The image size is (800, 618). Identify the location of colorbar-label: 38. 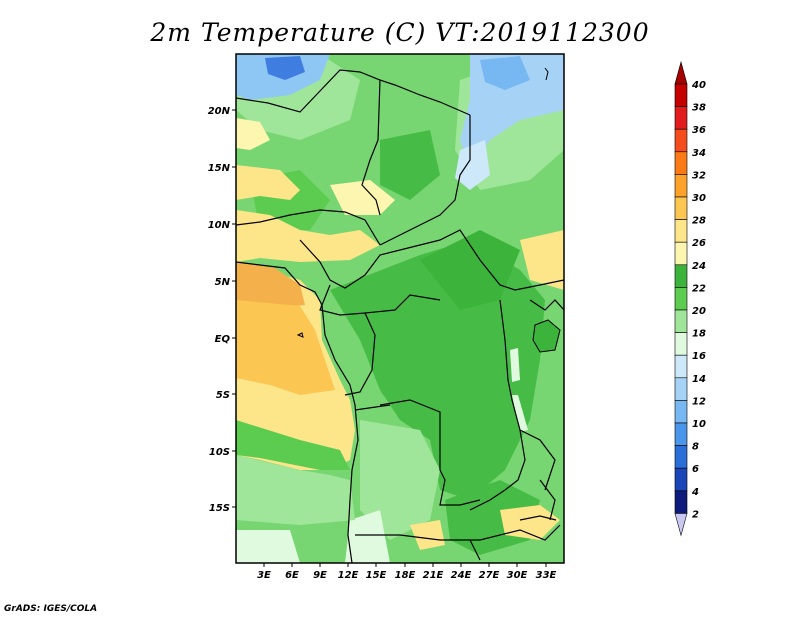
(699, 108).